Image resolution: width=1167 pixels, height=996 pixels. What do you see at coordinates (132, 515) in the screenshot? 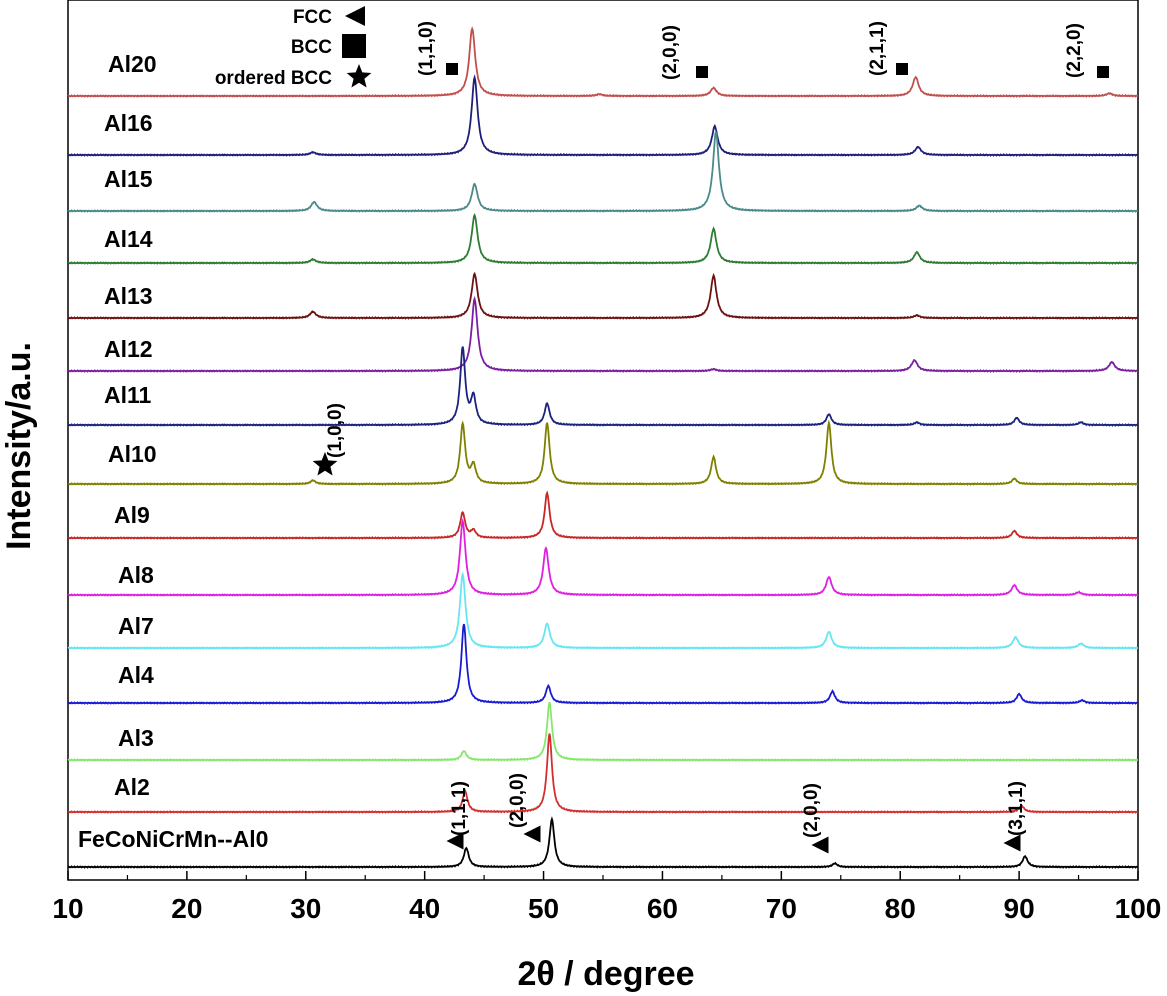
I see `series-label: Al9` at bounding box center [132, 515].